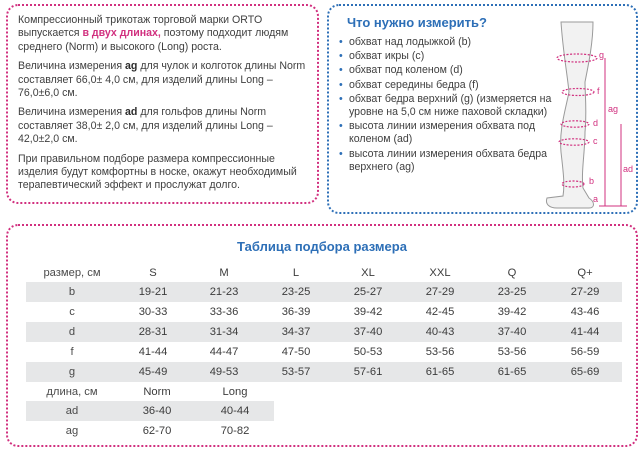  I want to click on table-cell: 57-61, so click(368, 372).